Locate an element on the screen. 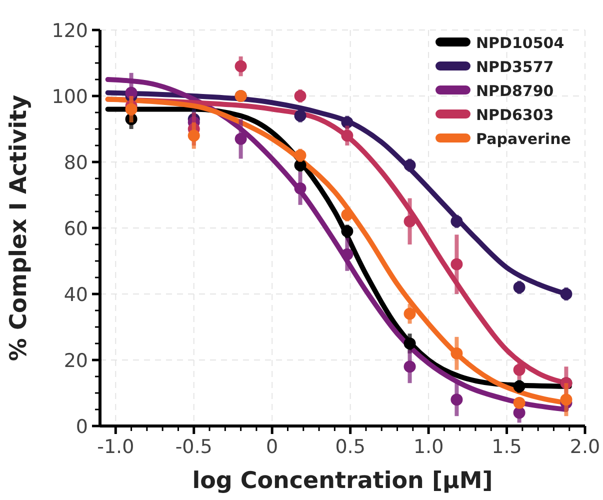 The height and width of the screenshot is (500, 603). y-tick-label: 80 is located at coordinates (76, 163).